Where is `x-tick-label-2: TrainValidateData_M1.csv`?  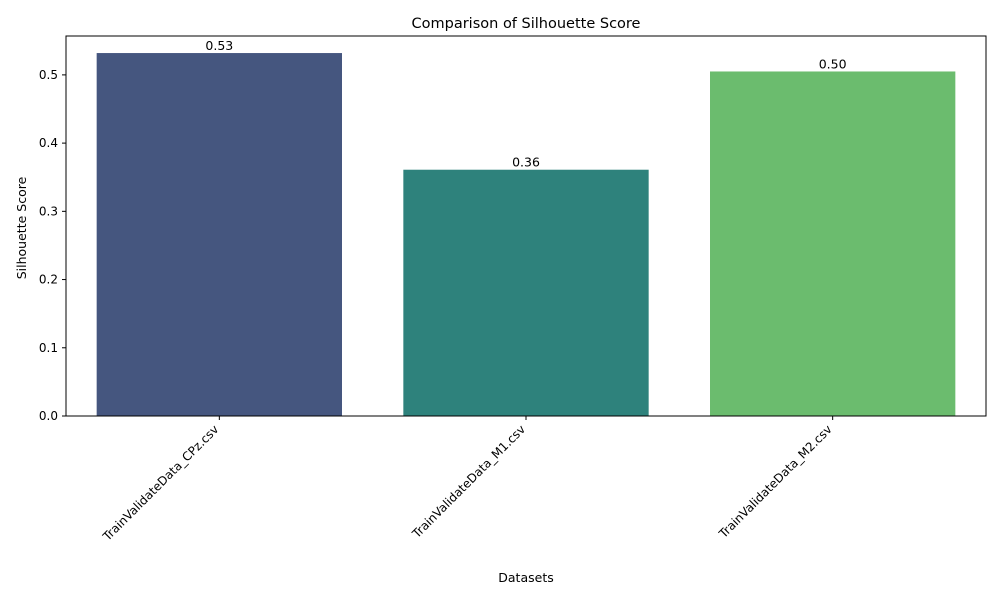
x-tick-label-2: TrainValidateData_M1.csv is located at coordinates (468, 481).